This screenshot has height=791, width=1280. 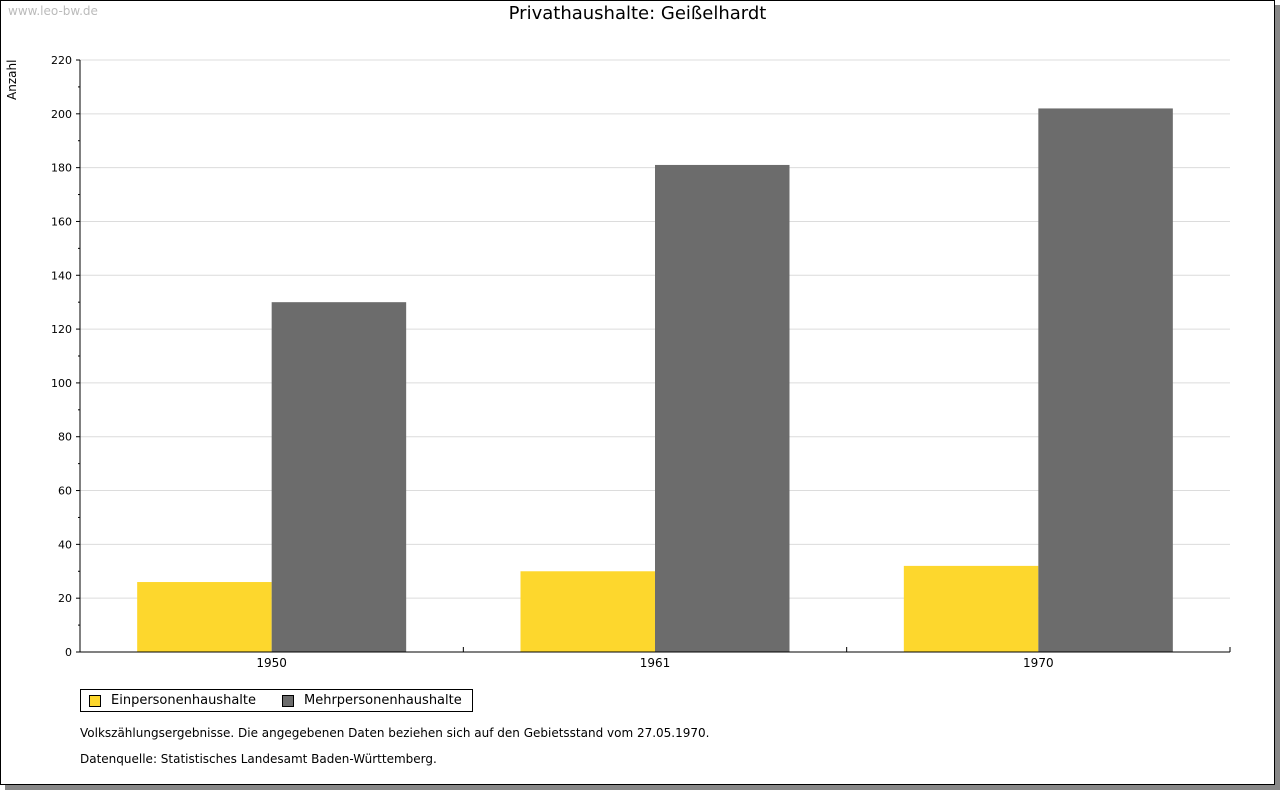 What do you see at coordinates (637, 13) in the screenshot?
I see `chart-title: Privathaushalte: Geißelhardt` at bounding box center [637, 13].